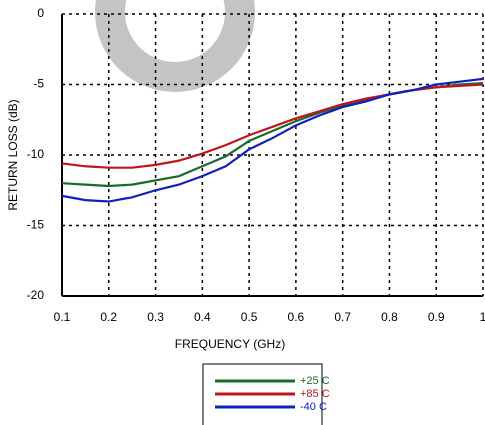 Image resolution: width=485 pixels, height=425 pixels. What do you see at coordinates (36, 225) in the screenshot?
I see `y-tick-label: -15` at bounding box center [36, 225].